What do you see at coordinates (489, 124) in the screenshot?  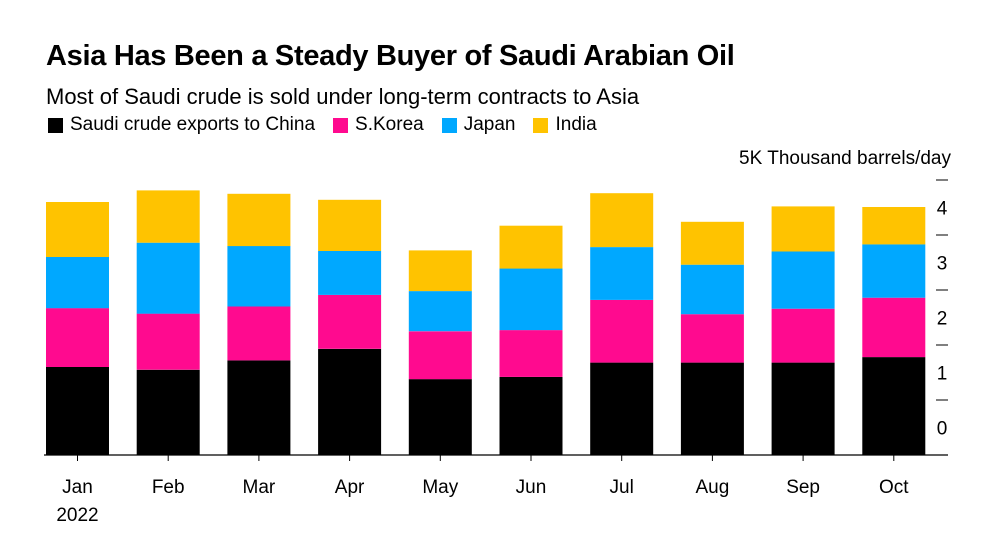 I see `legend-label-japan: Japan` at bounding box center [489, 124].